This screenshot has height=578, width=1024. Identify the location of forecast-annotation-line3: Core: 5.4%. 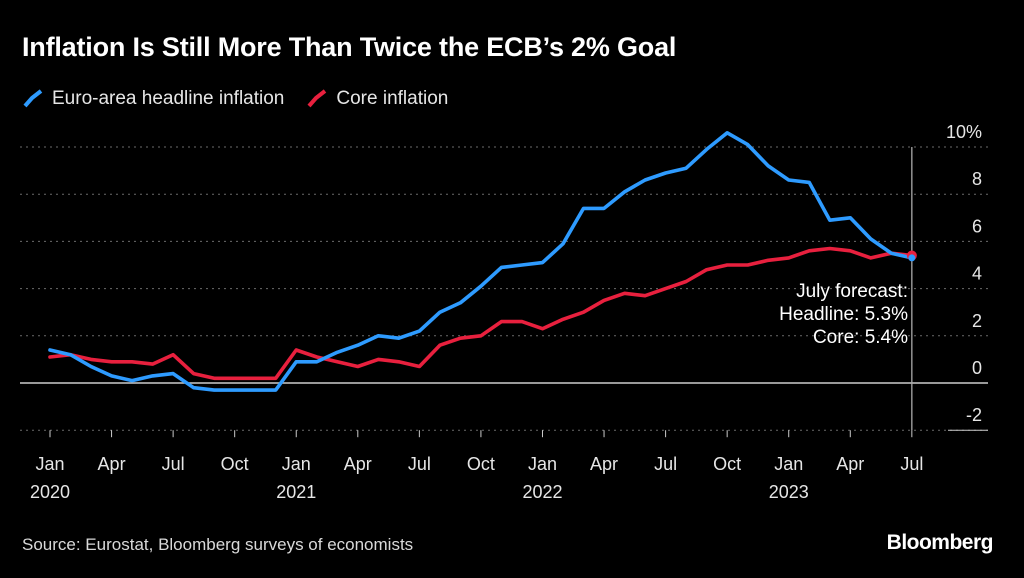
(860, 337).